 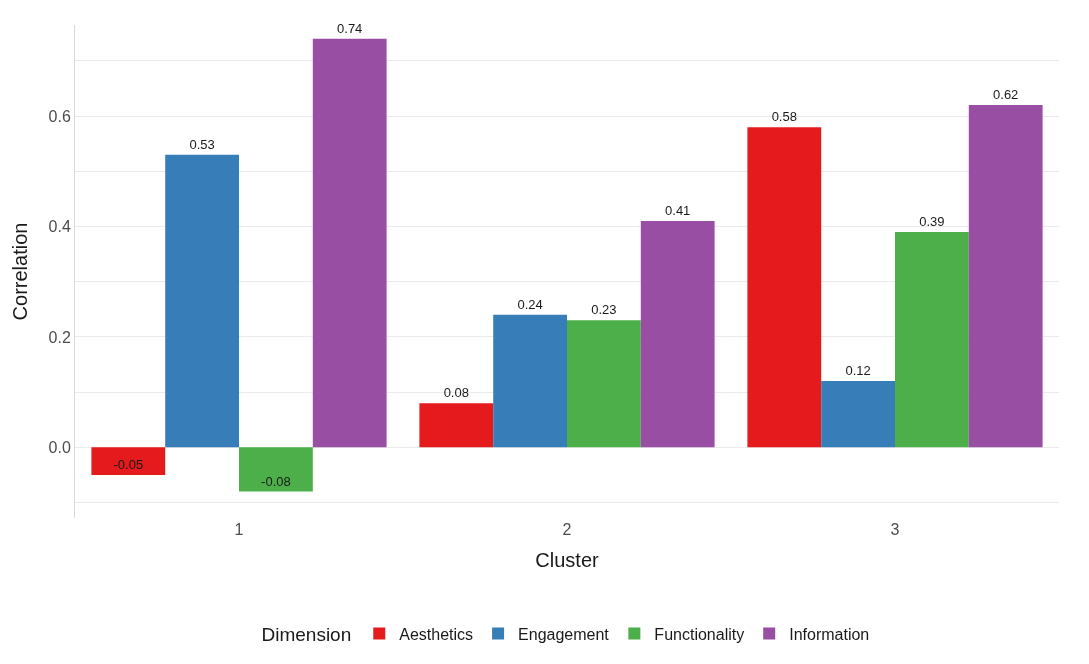 What do you see at coordinates (564, 634) in the screenshot?
I see `legend-label: Engagement` at bounding box center [564, 634].